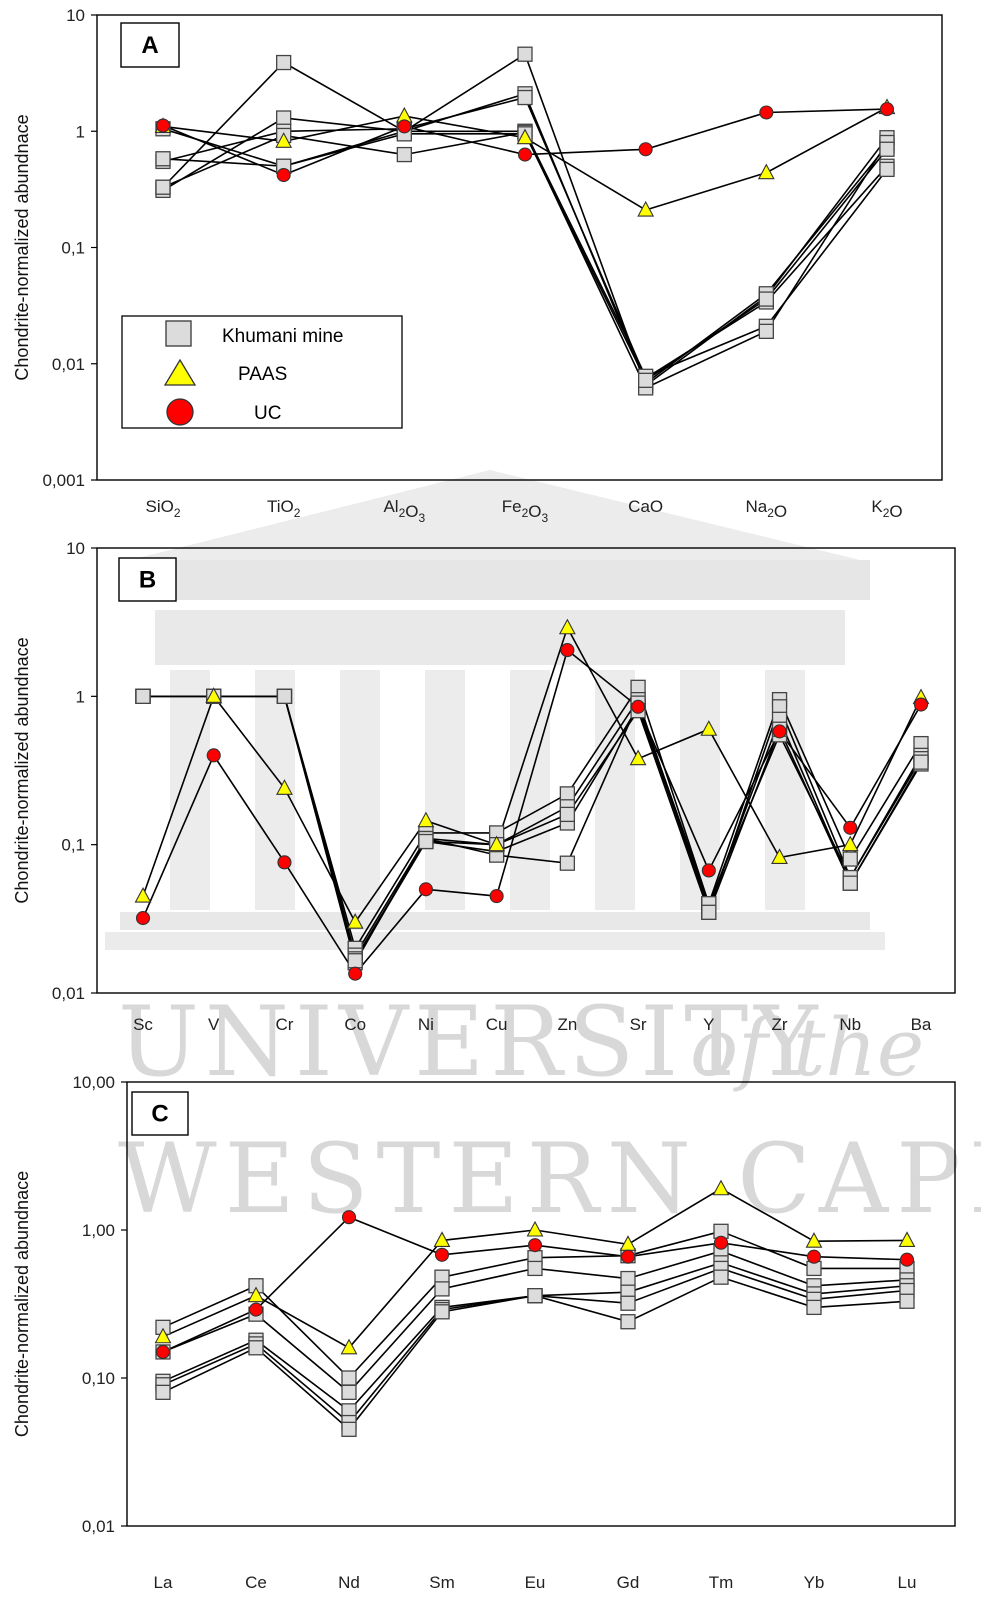 Image resolution: width=981 pixels, height=1597 pixels. Describe the element at coordinates (267, 413) in the screenshot. I see `legend-entry: UC` at that location.